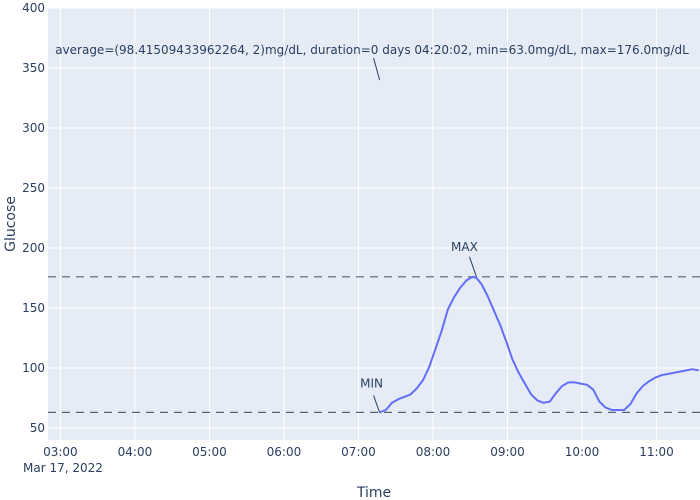 The width and height of the screenshot is (700, 500). I want to click on x-tick-label: 07:00, so click(358, 452).